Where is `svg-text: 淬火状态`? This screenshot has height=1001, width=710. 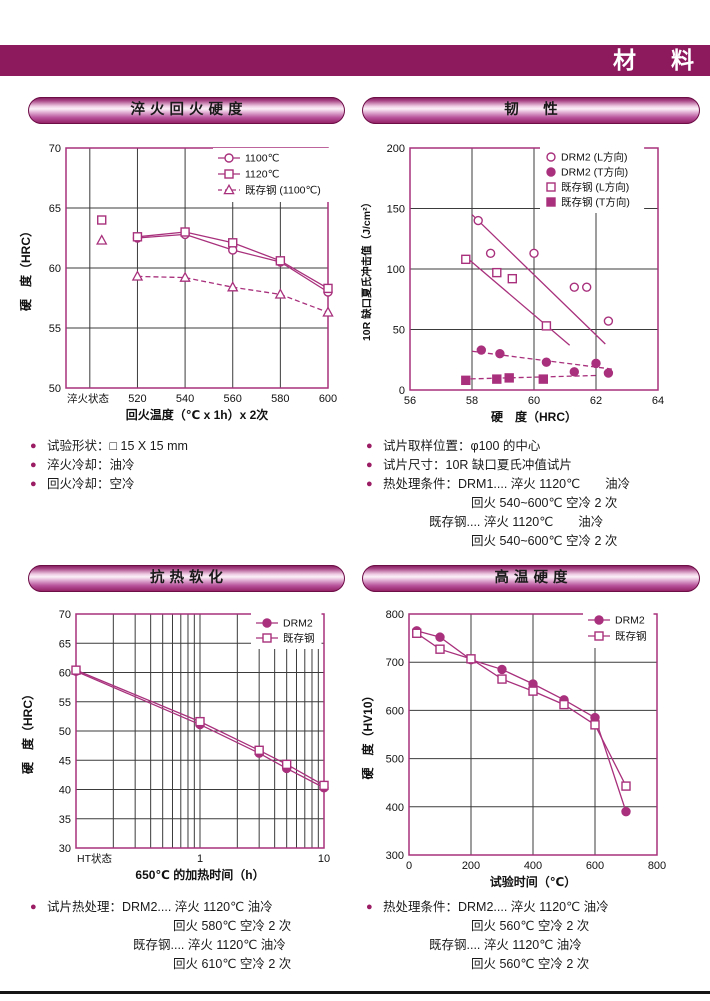 svg-text: 淬火状态 is located at coordinates (88, 398).